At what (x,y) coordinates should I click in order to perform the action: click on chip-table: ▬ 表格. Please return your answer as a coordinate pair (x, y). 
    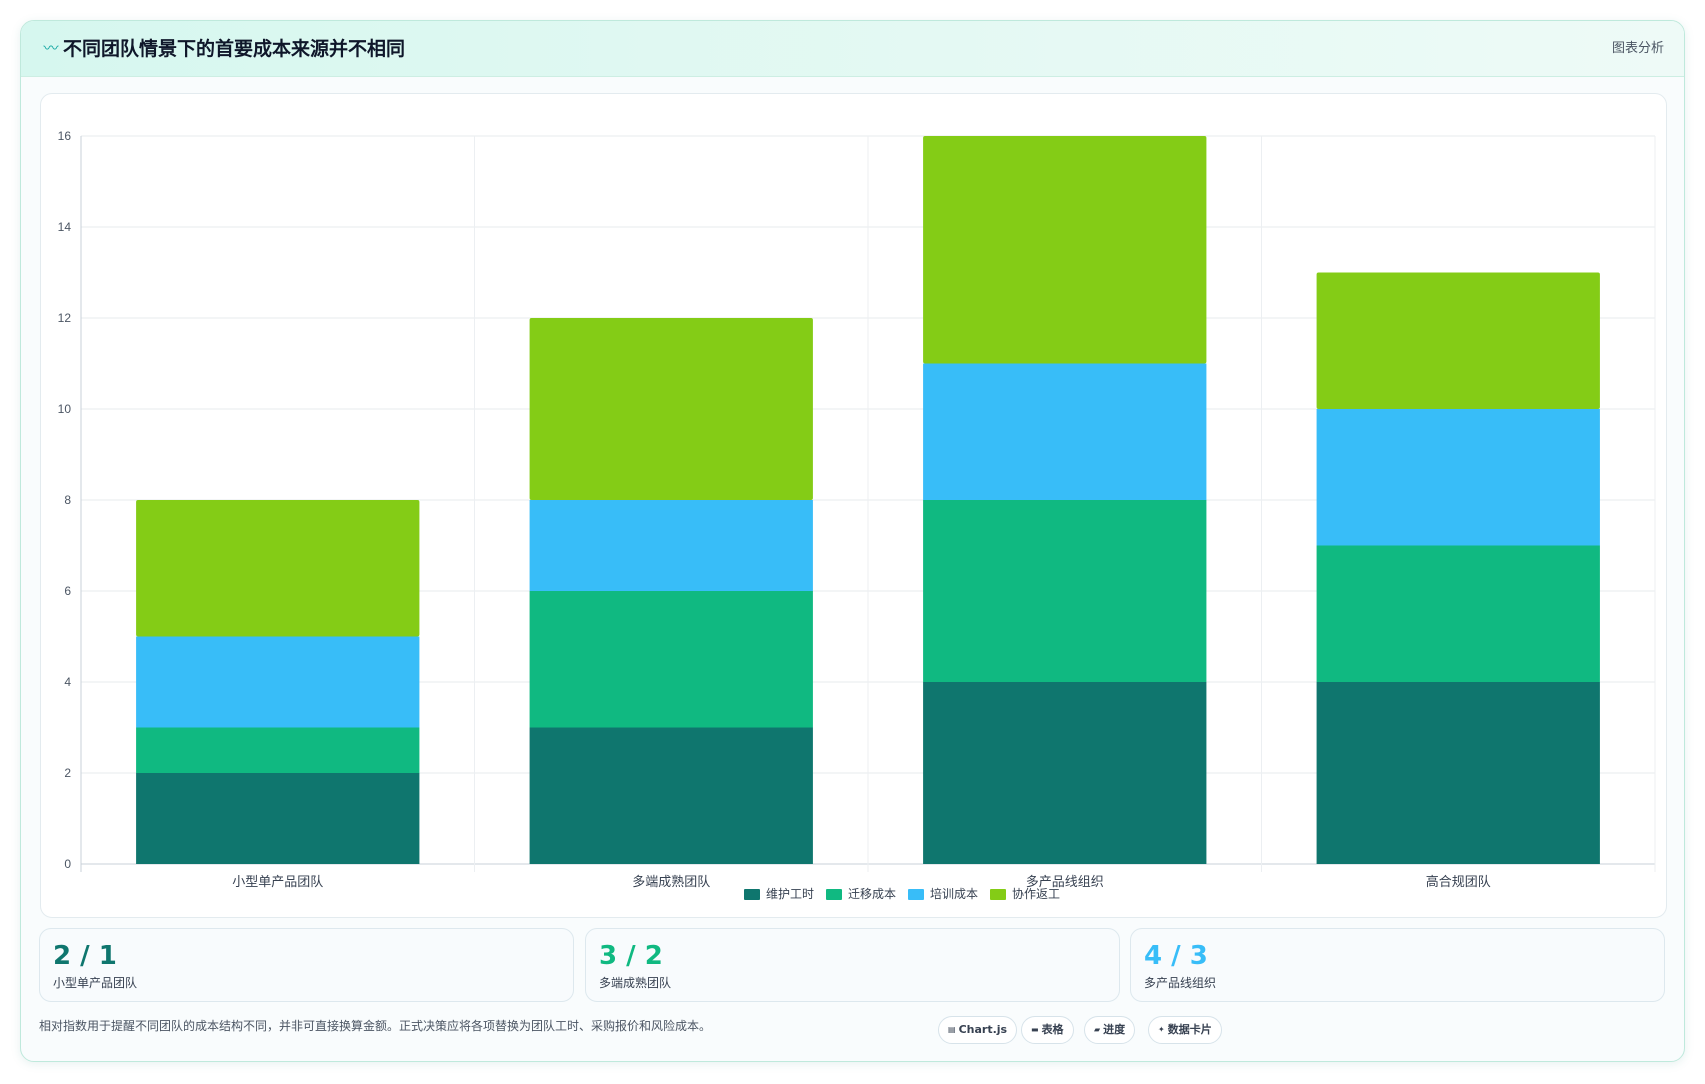
    Looking at the image, I should click on (1047, 1030).